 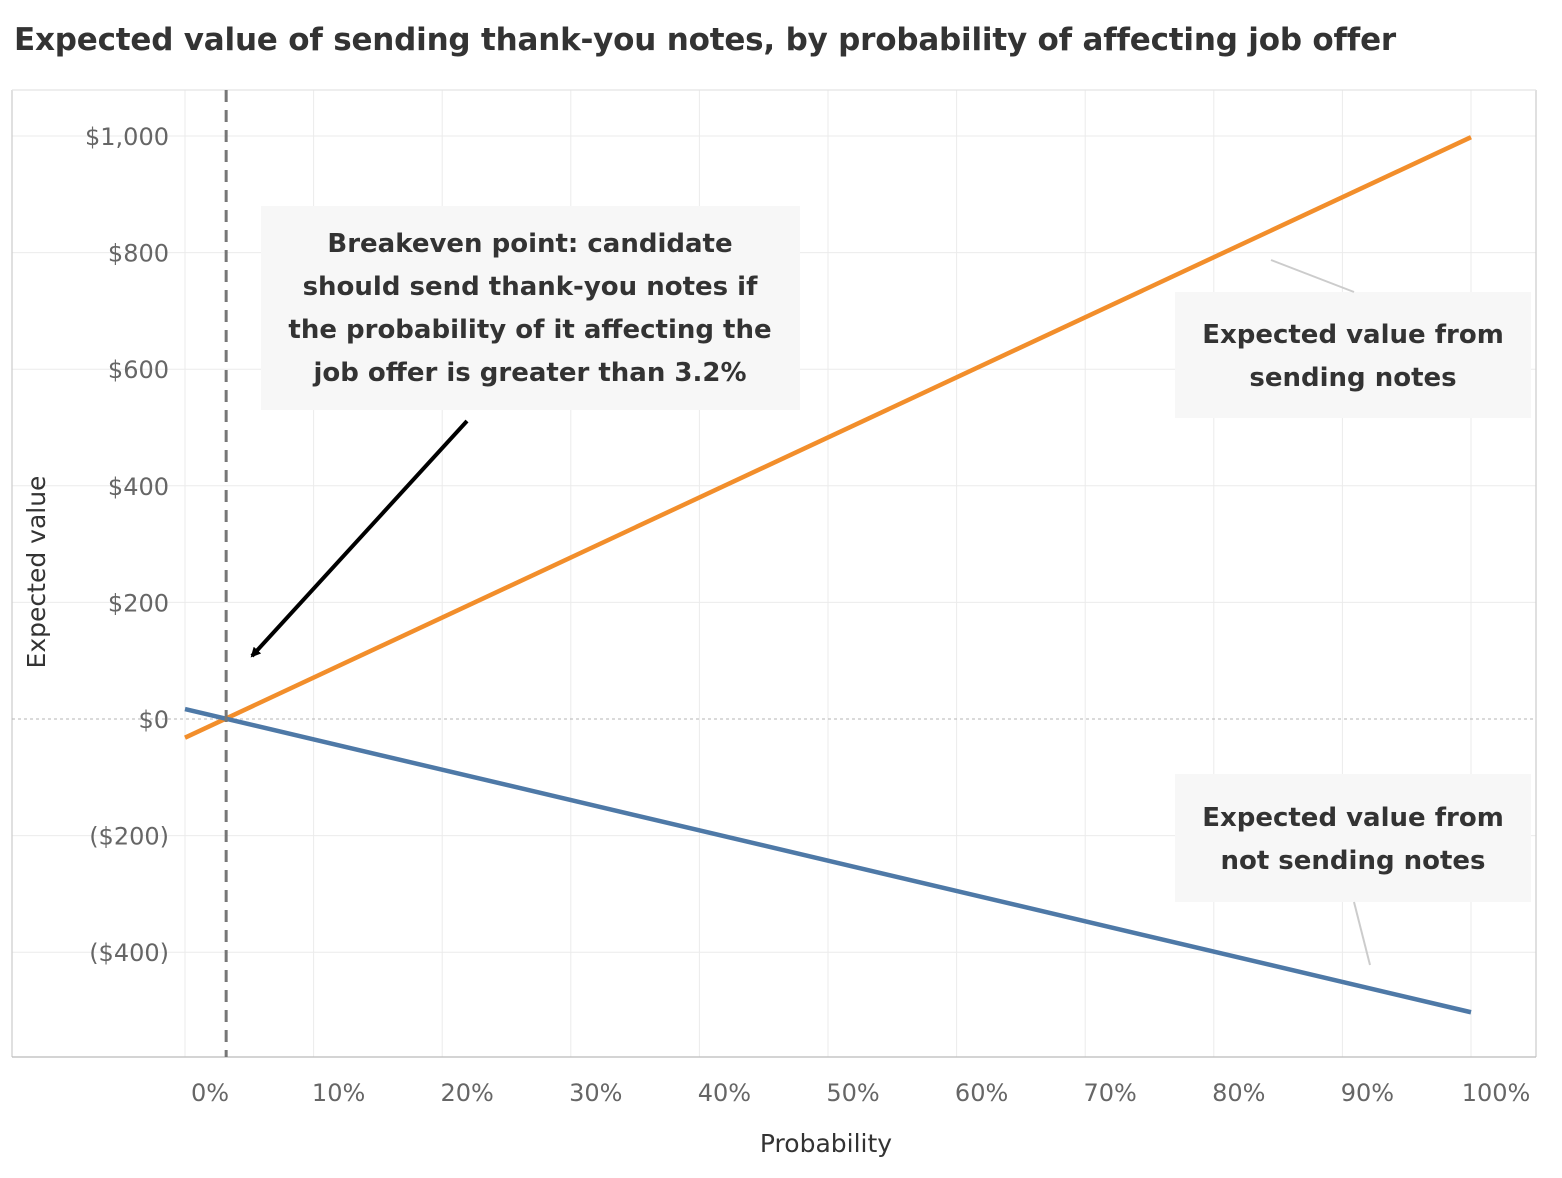 What do you see at coordinates (1353, 335) in the screenshot?
I see `sending-notes-annotation-text-line: Expected value from` at bounding box center [1353, 335].